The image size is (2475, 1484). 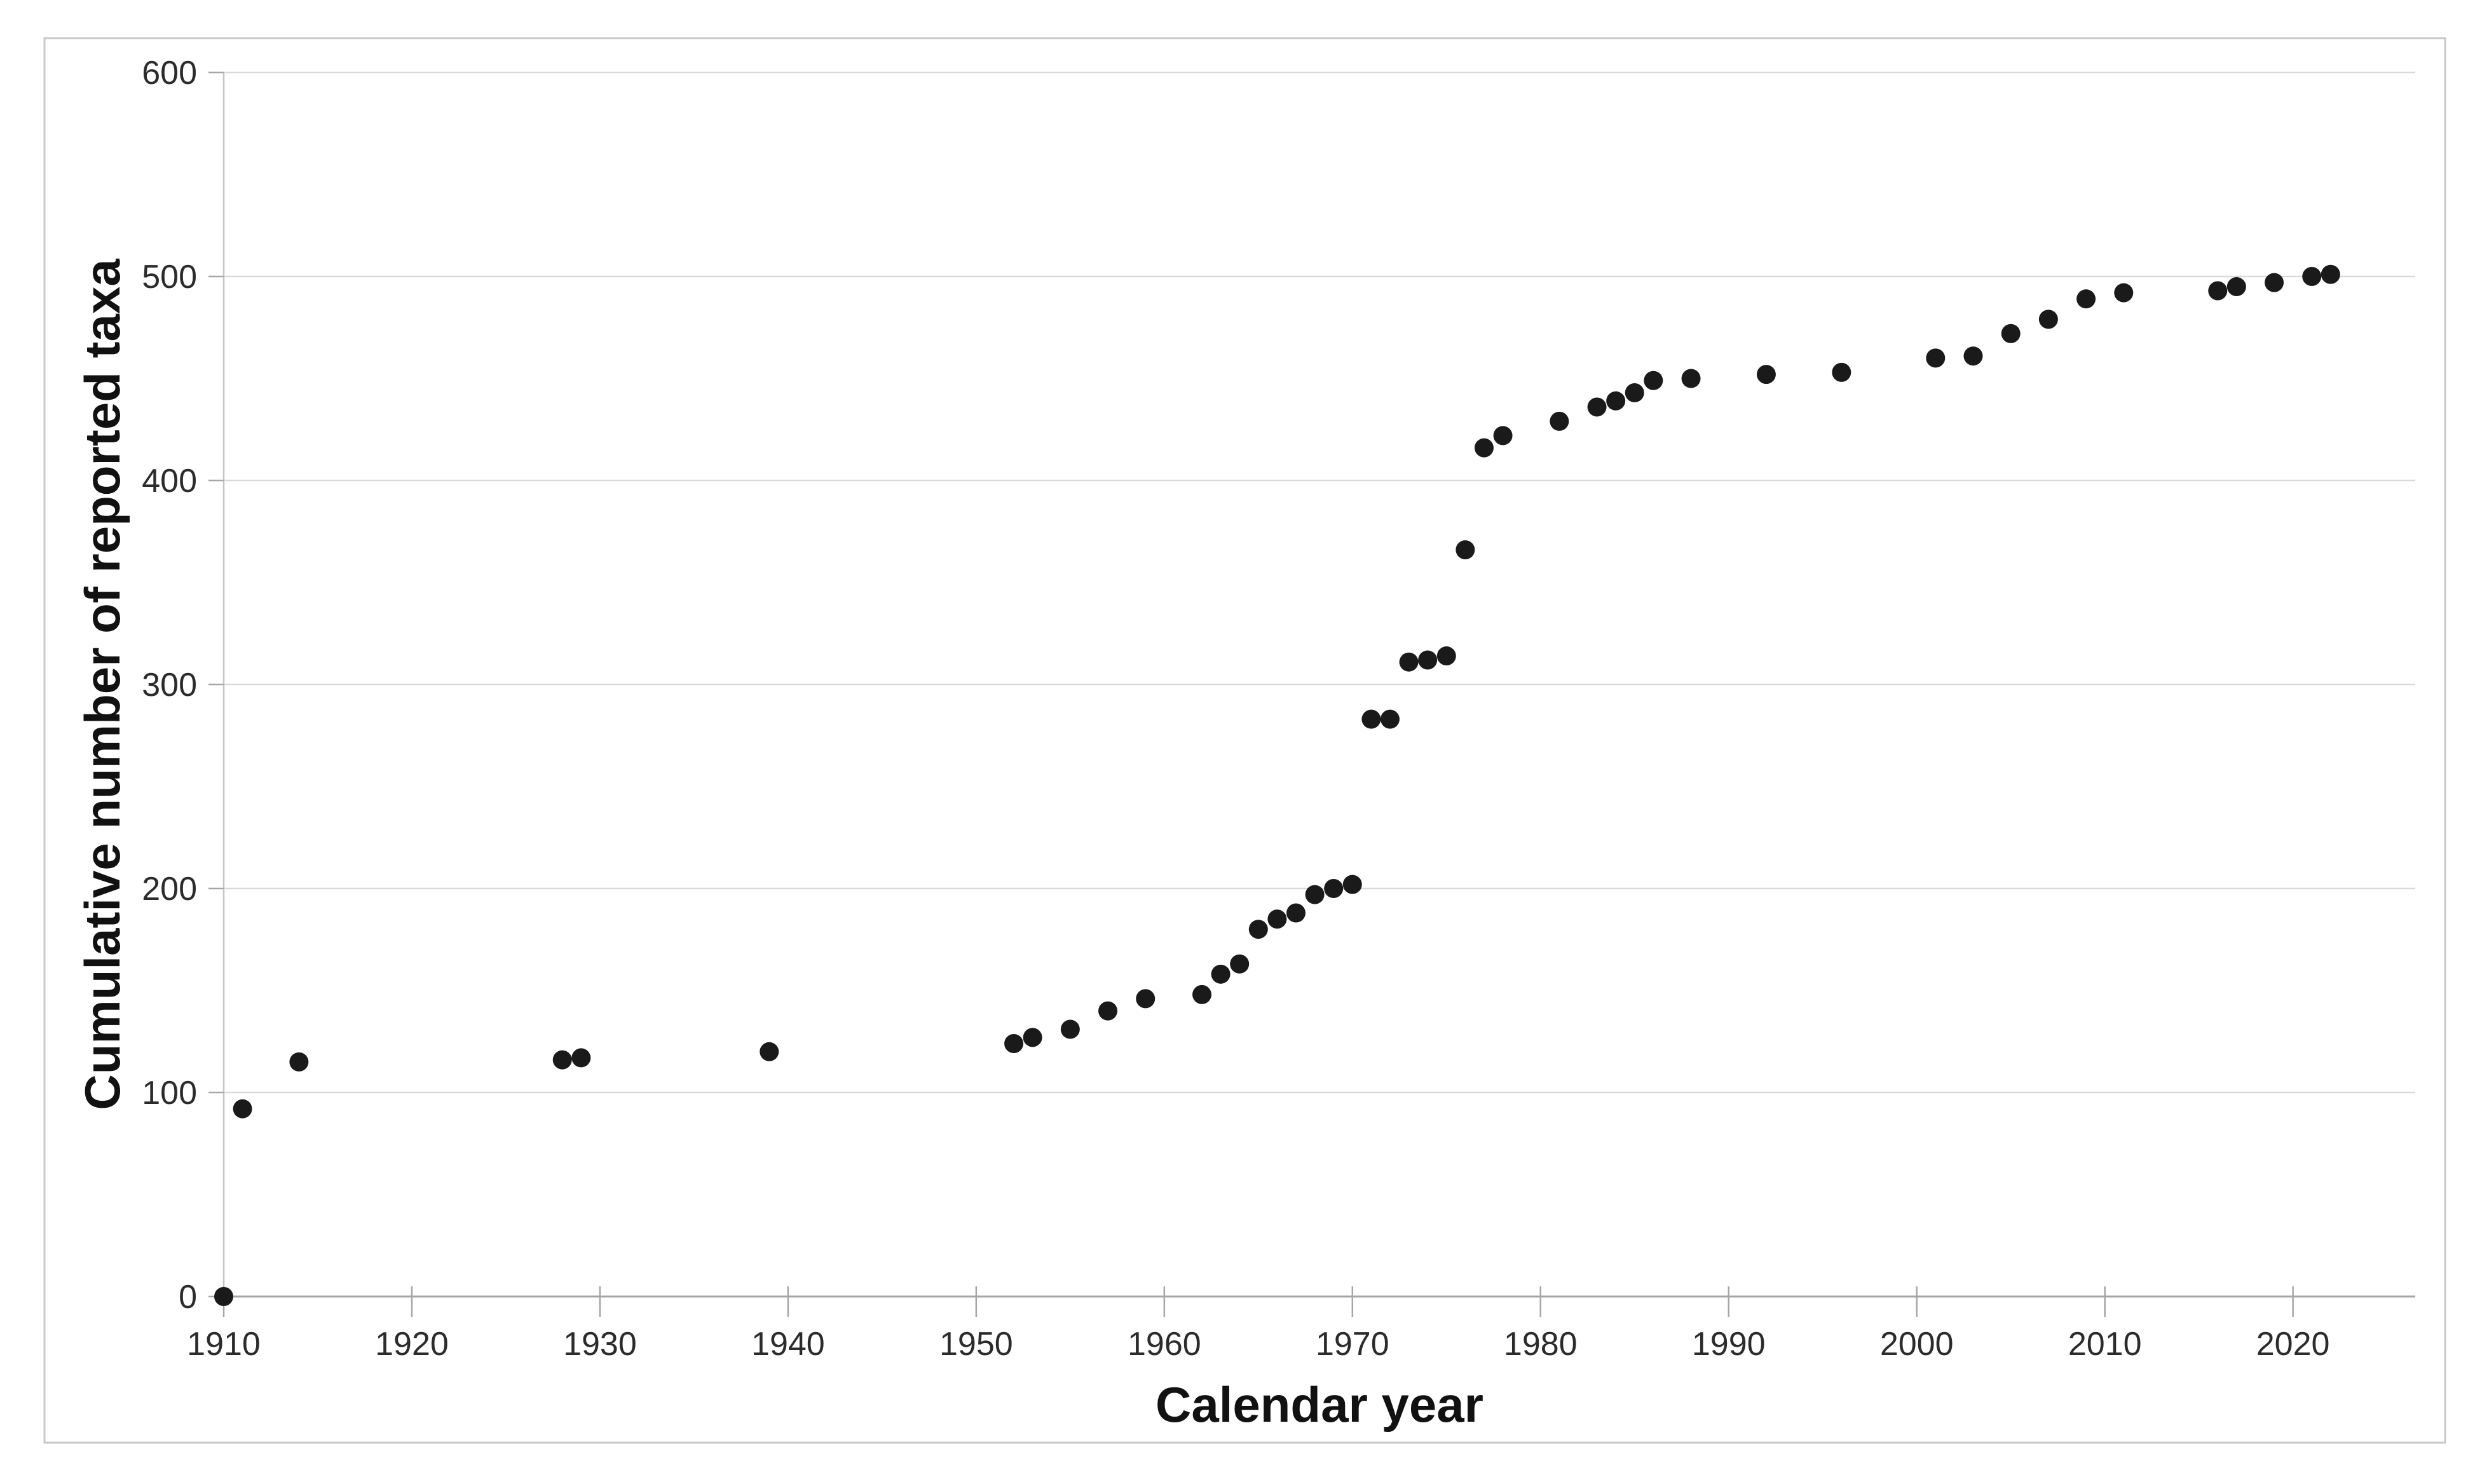 What do you see at coordinates (169, 1093) in the screenshot?
I see `y-tick-label: 100` at bounding box center [169, 1093].